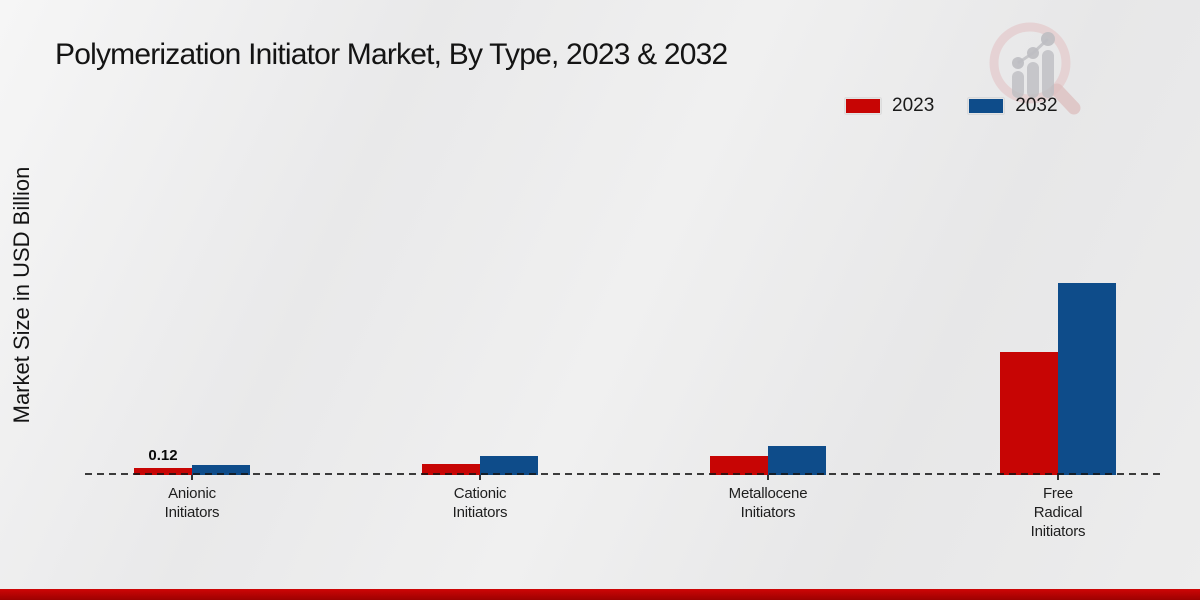 Image resolution: width=1200 pixels, height=600 pixels. Describe the element at coordinates (986, 106) in the screenshot. I see `legend-swatch-2032` at that location.